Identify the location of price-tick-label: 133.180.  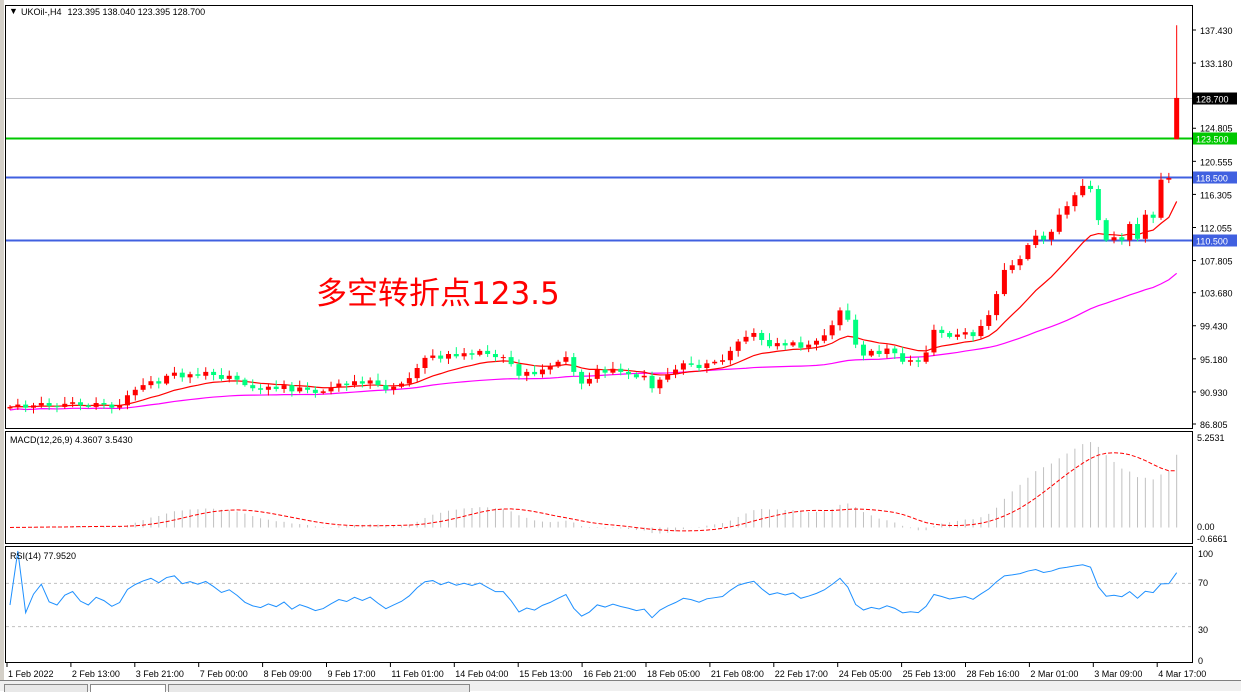
(1216, 64).